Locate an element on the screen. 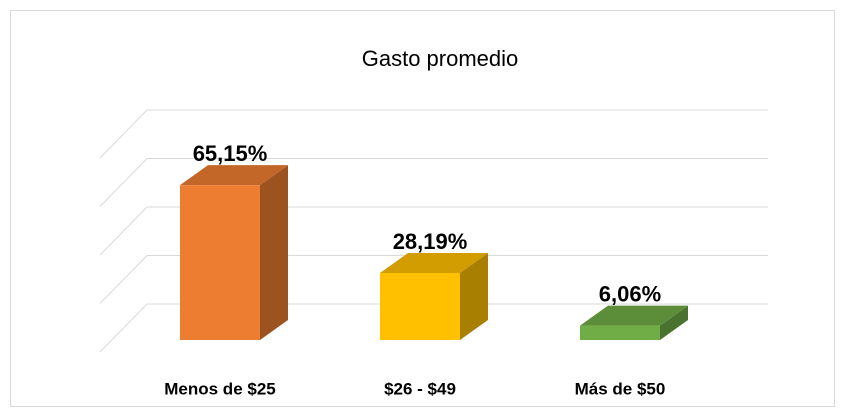  chart-title: Gasto promedio is located at coordinates (440, 58).